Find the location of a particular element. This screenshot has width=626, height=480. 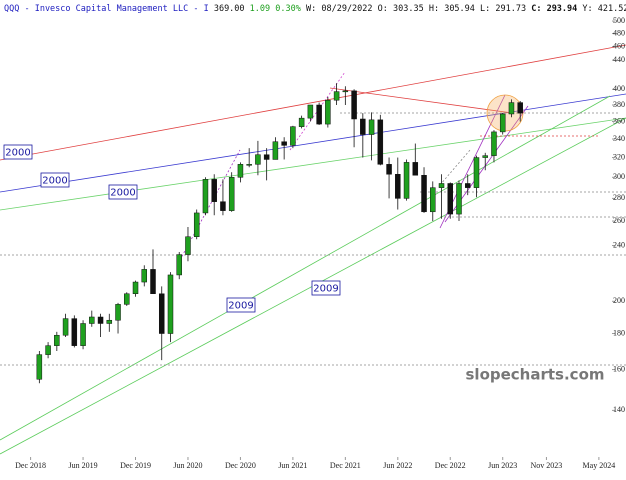

x-tick-label: Jun 2020 is located at coordinates (187, 465).